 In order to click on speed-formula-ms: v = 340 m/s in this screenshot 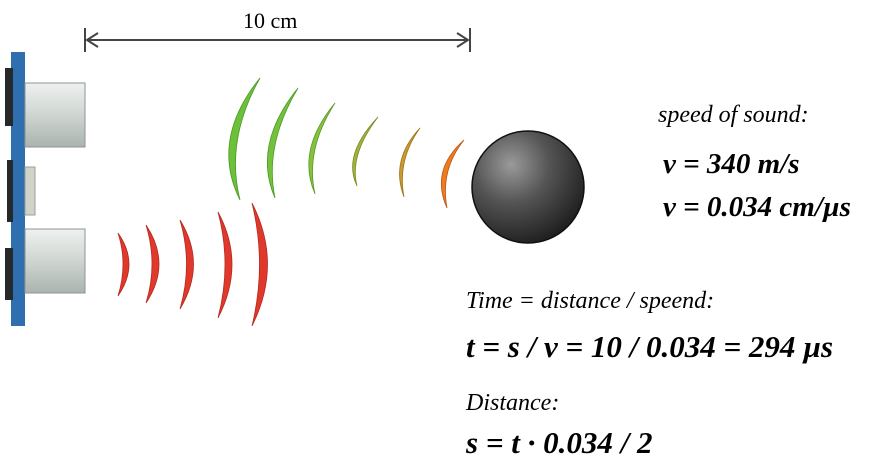, I will do `click(731, 164)`.